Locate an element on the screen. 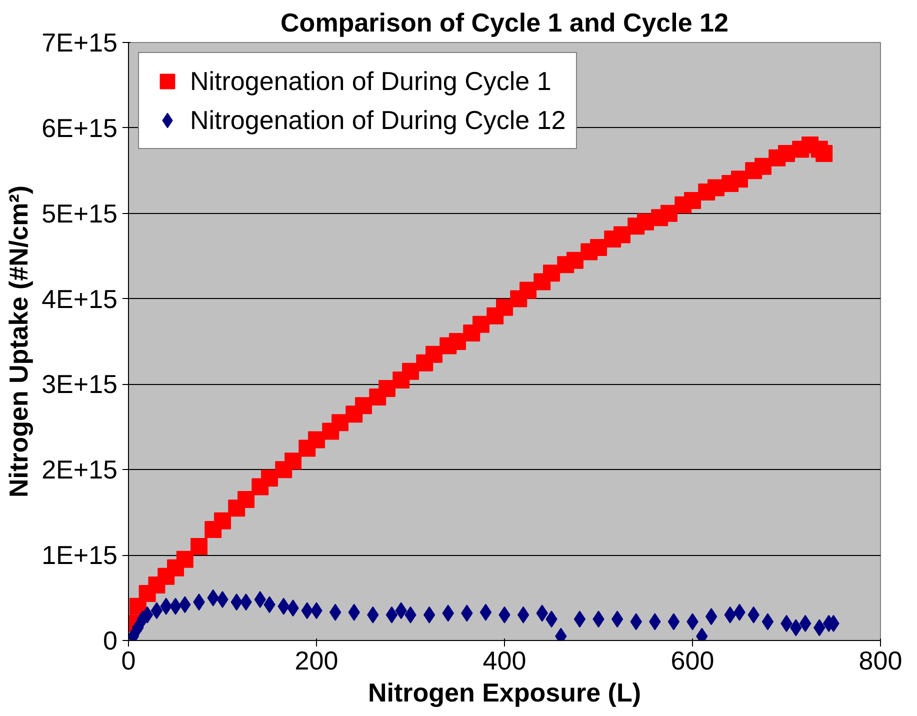 This screenshot has width=917, height=716. y-axis-title: Nitrogen Uptake (#N/cm²) is located at coordinates (19, 341).